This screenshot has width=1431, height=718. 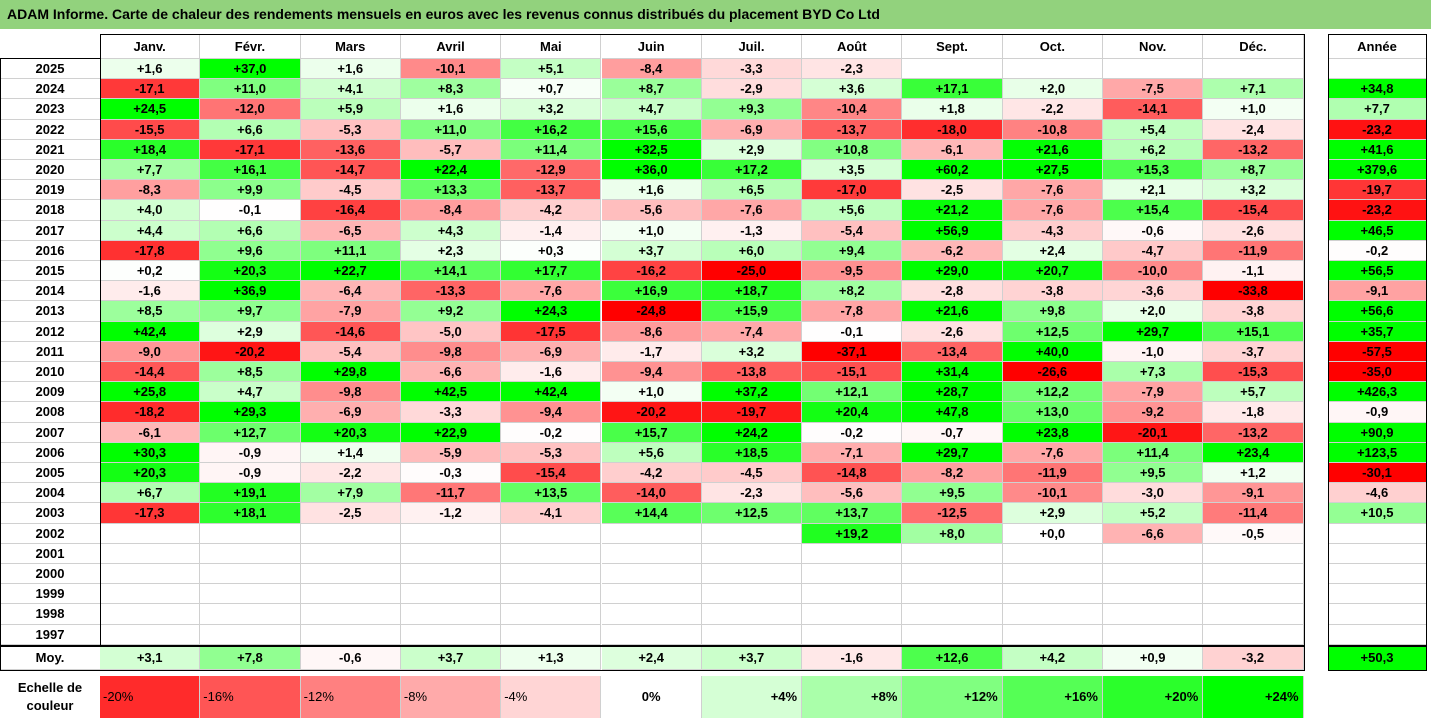 I want to click on month-return-cell: +32,5, so click(x=651, y=149).